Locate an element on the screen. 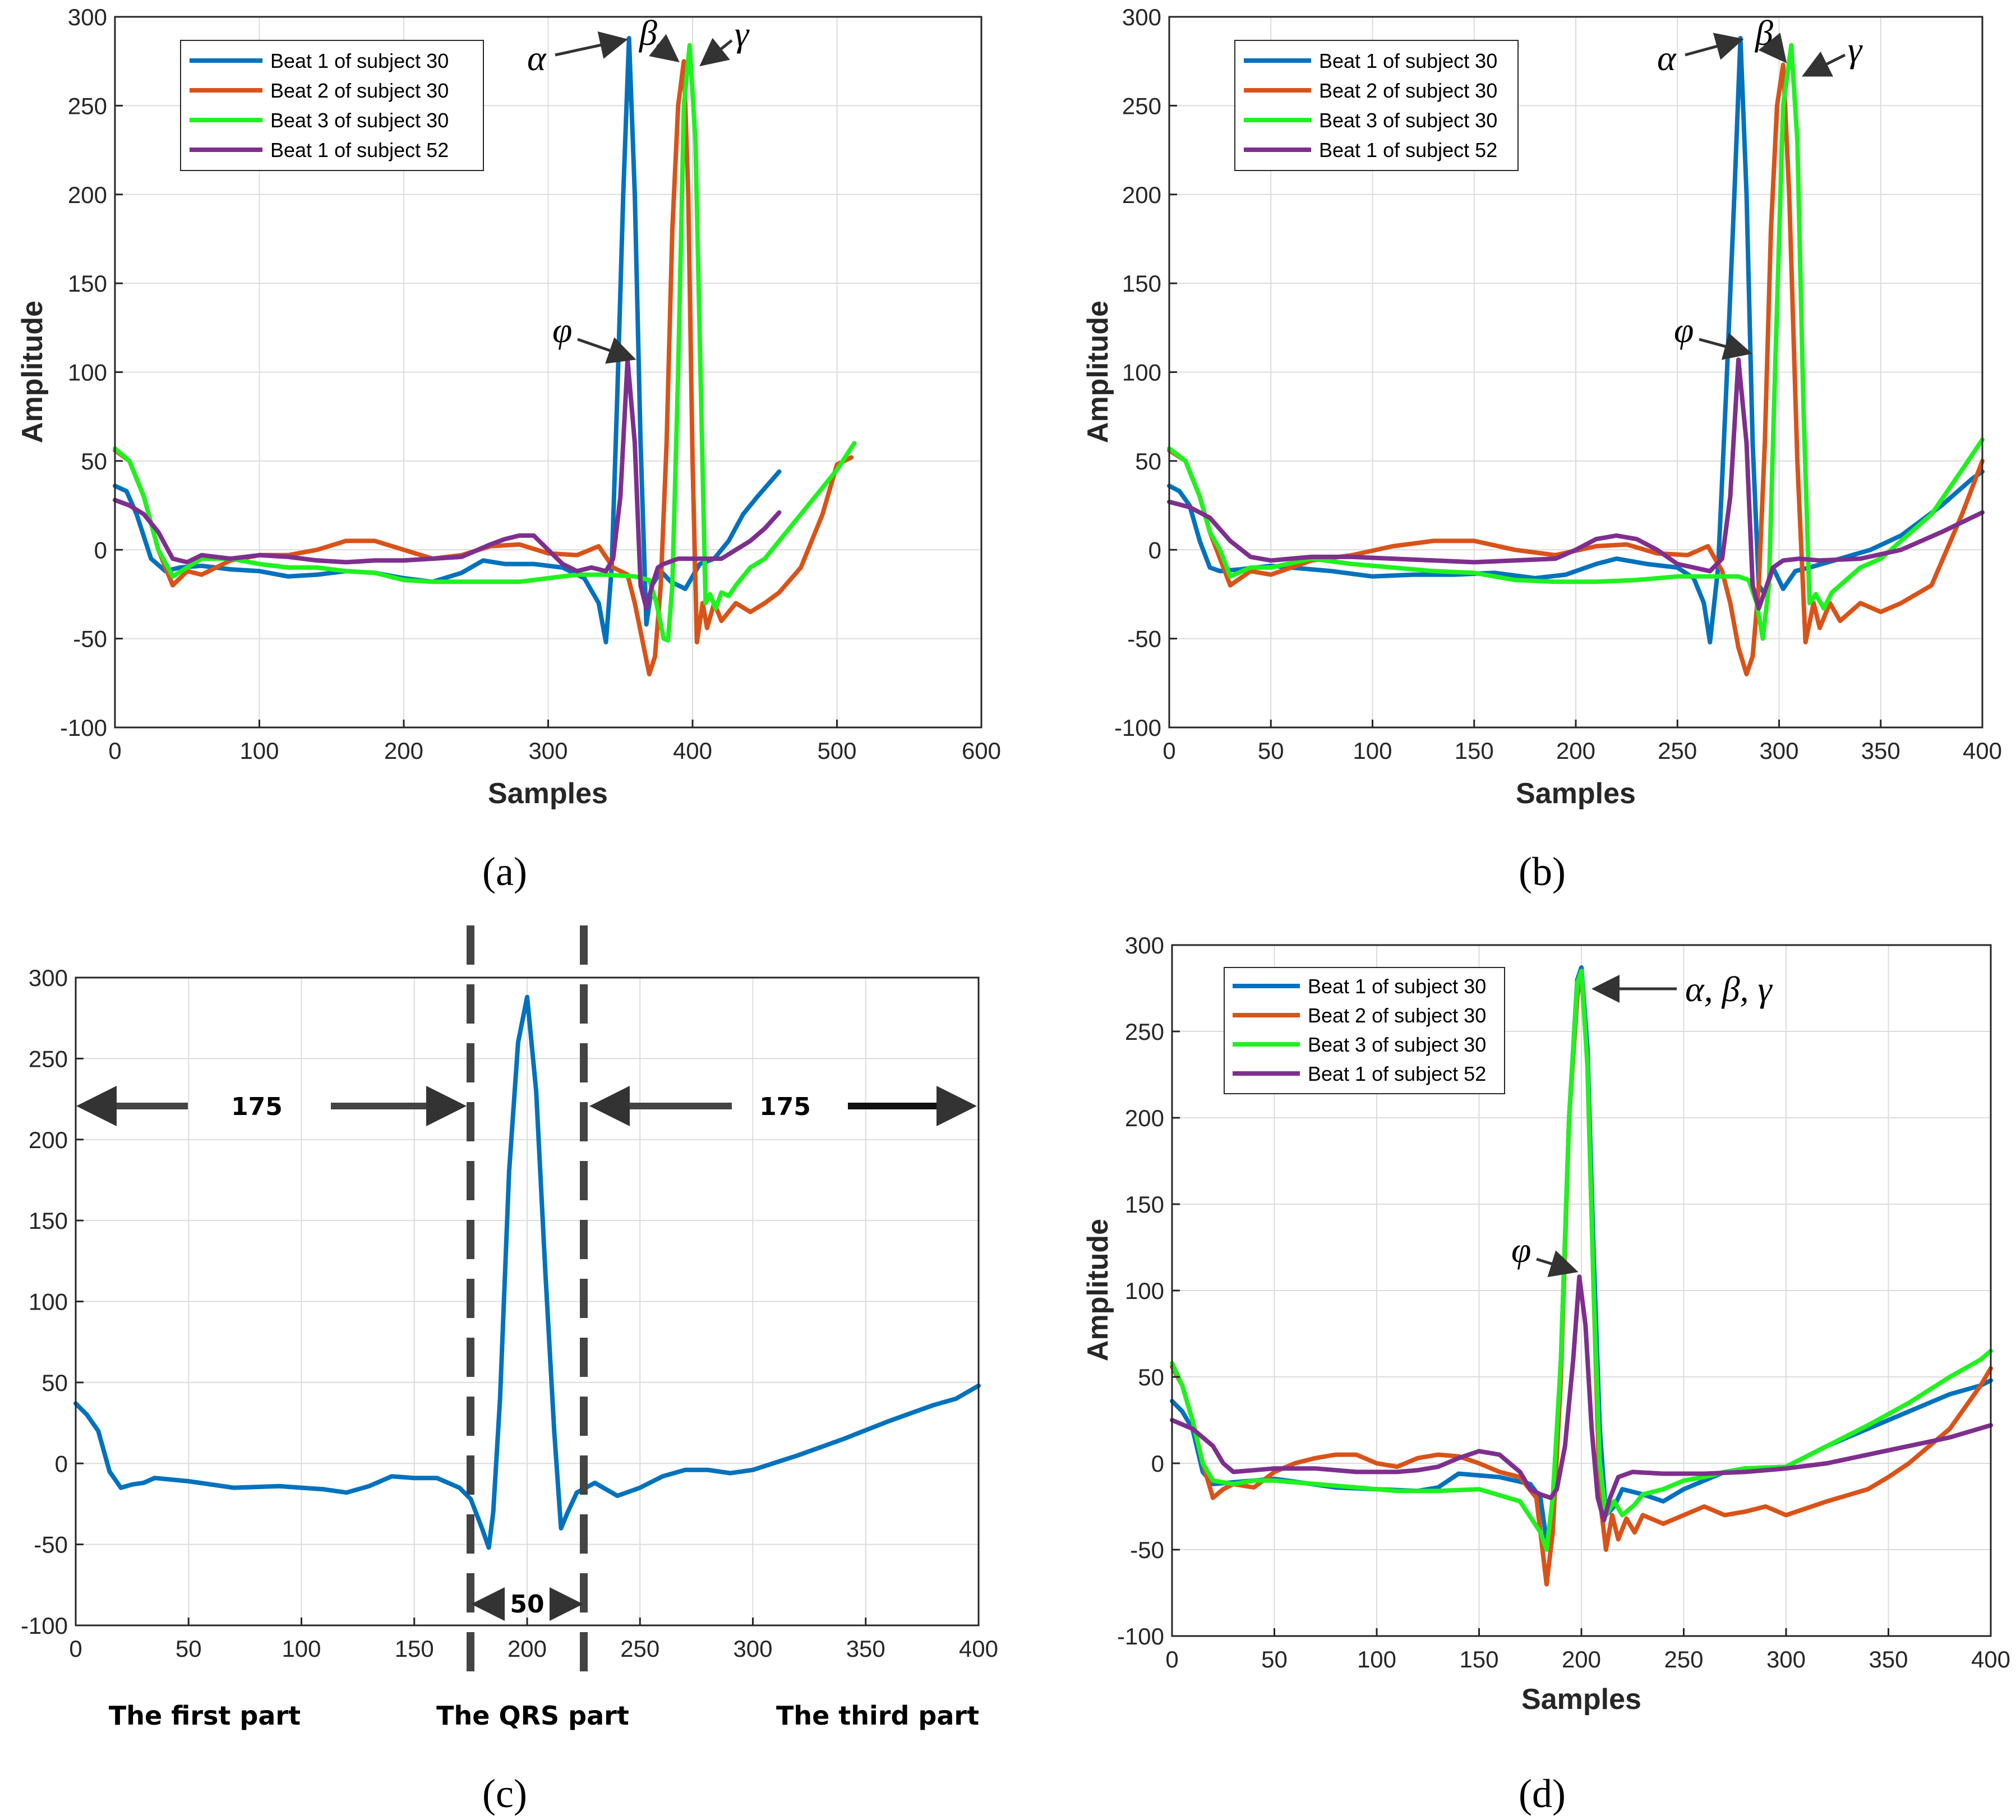 The image size is (2016, 1820). arrow-gamma-b is located at coordinates (1824, 64).